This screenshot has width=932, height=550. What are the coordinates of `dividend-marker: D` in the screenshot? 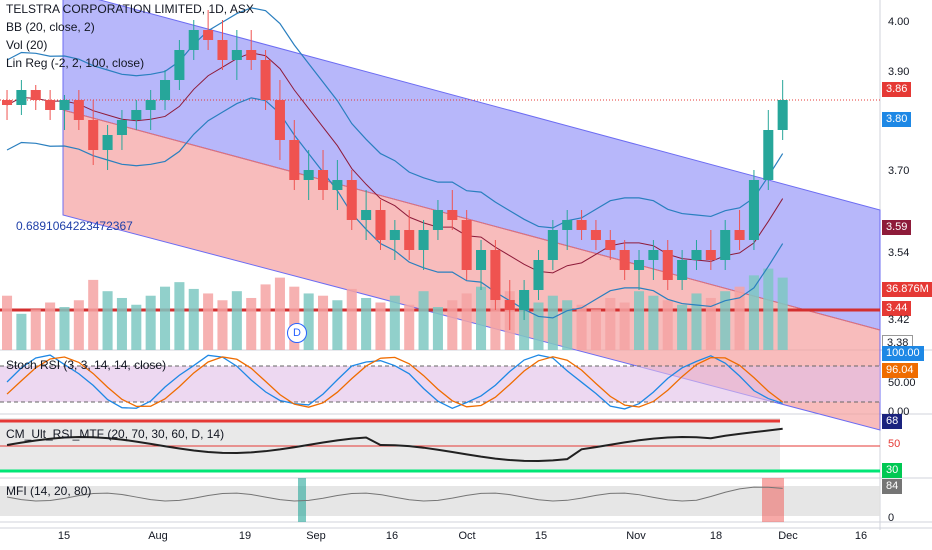 It's located at (297, 333).